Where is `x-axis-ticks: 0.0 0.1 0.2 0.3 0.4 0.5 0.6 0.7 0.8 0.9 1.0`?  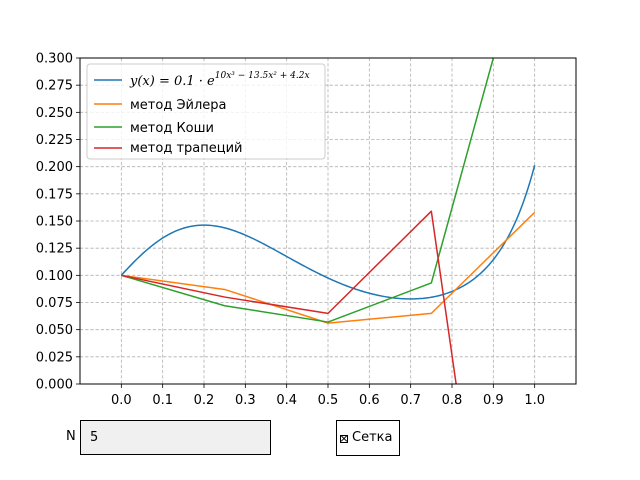
x-axis-ticks: 0.0 0.1 0.2 0.3 0.4 0.5 0.6 0.7 0.8 0.9 1.0 is located at coordinates (328, 396).